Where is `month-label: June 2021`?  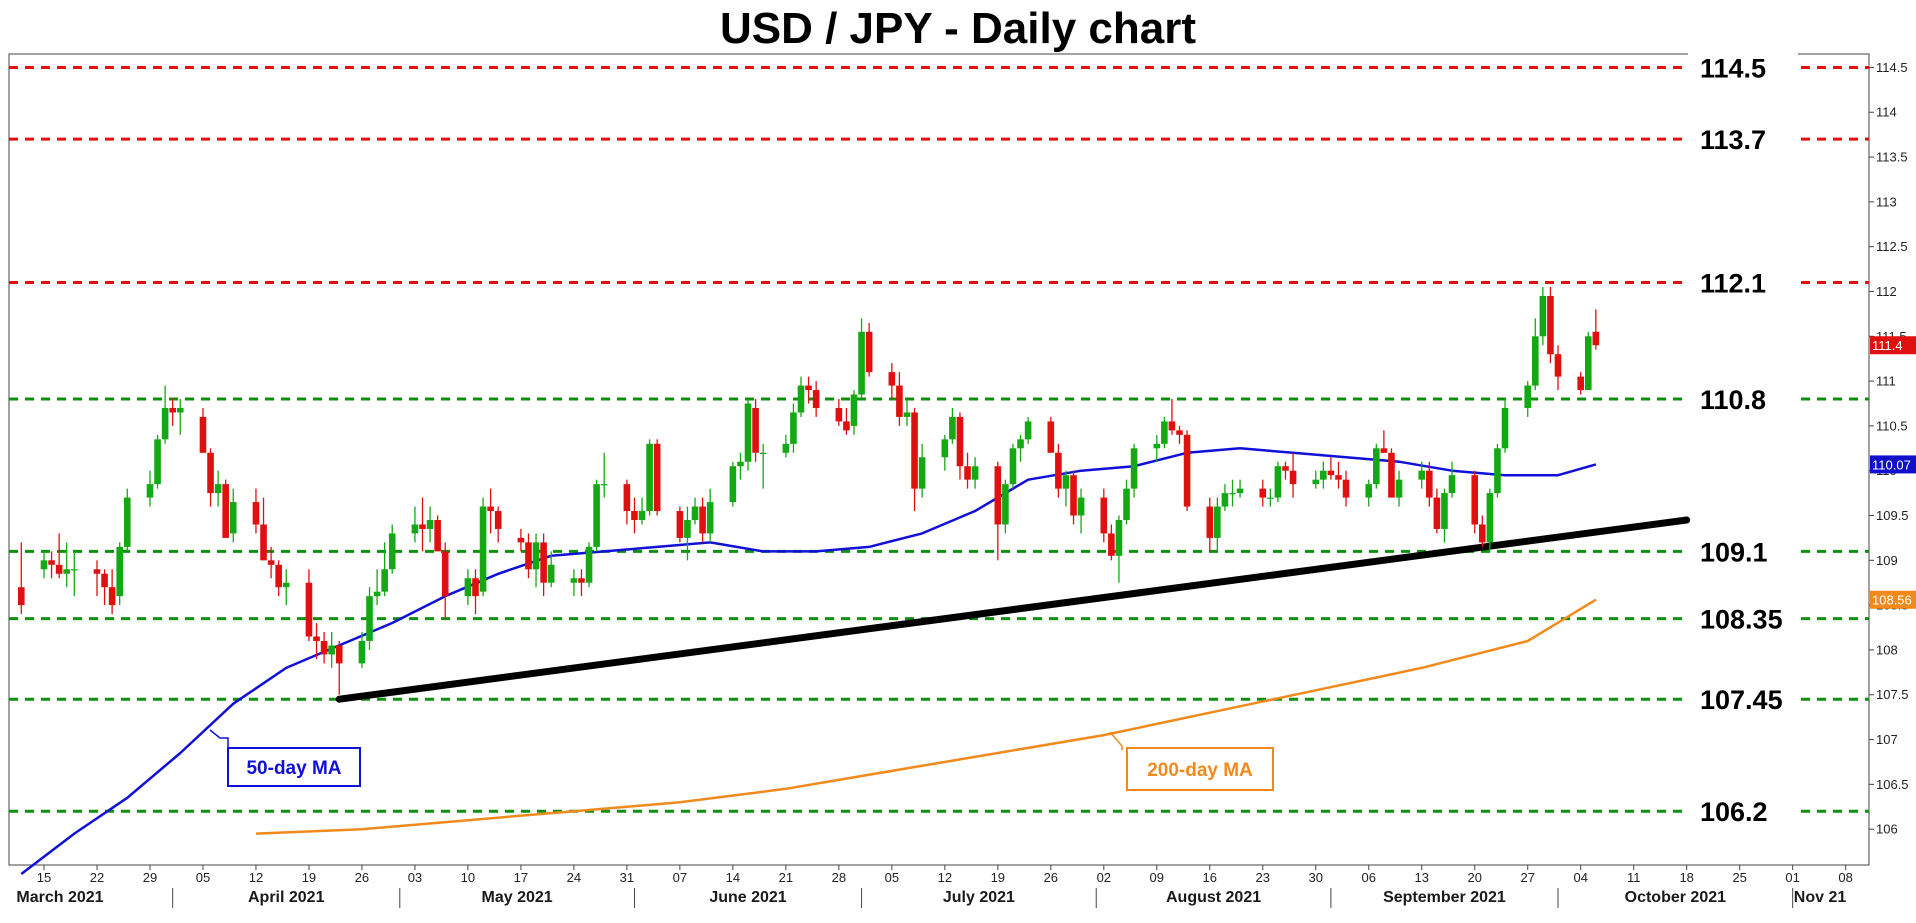 month-label: June 2021 is located at coordinates (747, 897).